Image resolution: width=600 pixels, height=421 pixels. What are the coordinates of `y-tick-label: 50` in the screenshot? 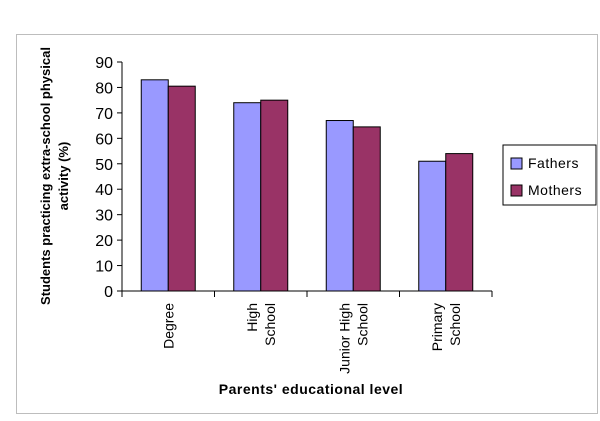 It's located at (104, 165).